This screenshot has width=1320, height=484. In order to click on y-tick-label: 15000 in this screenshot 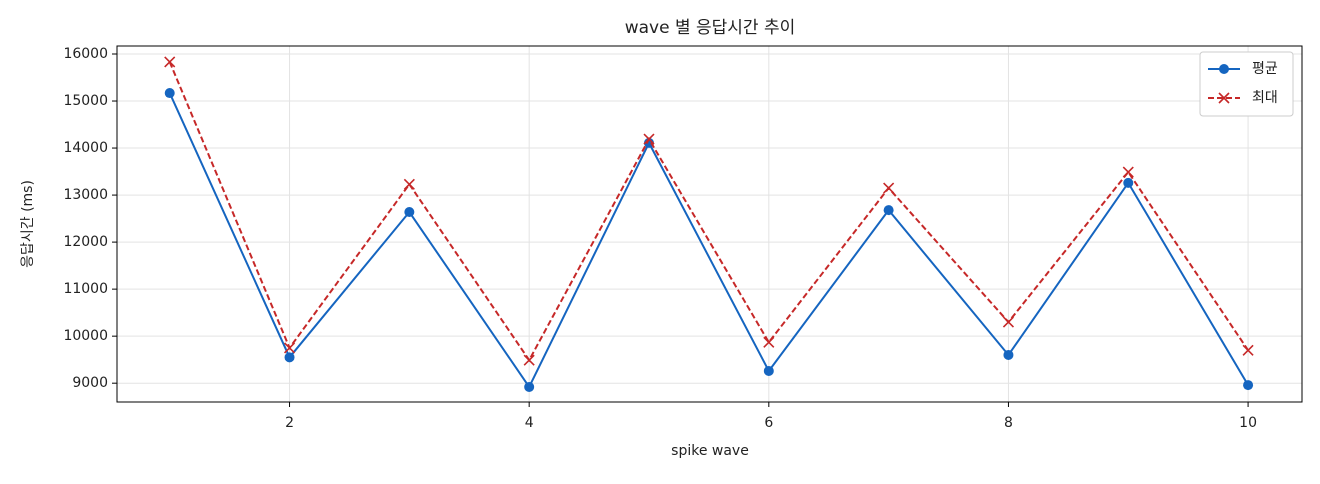, I will do `click(85, 101)`.